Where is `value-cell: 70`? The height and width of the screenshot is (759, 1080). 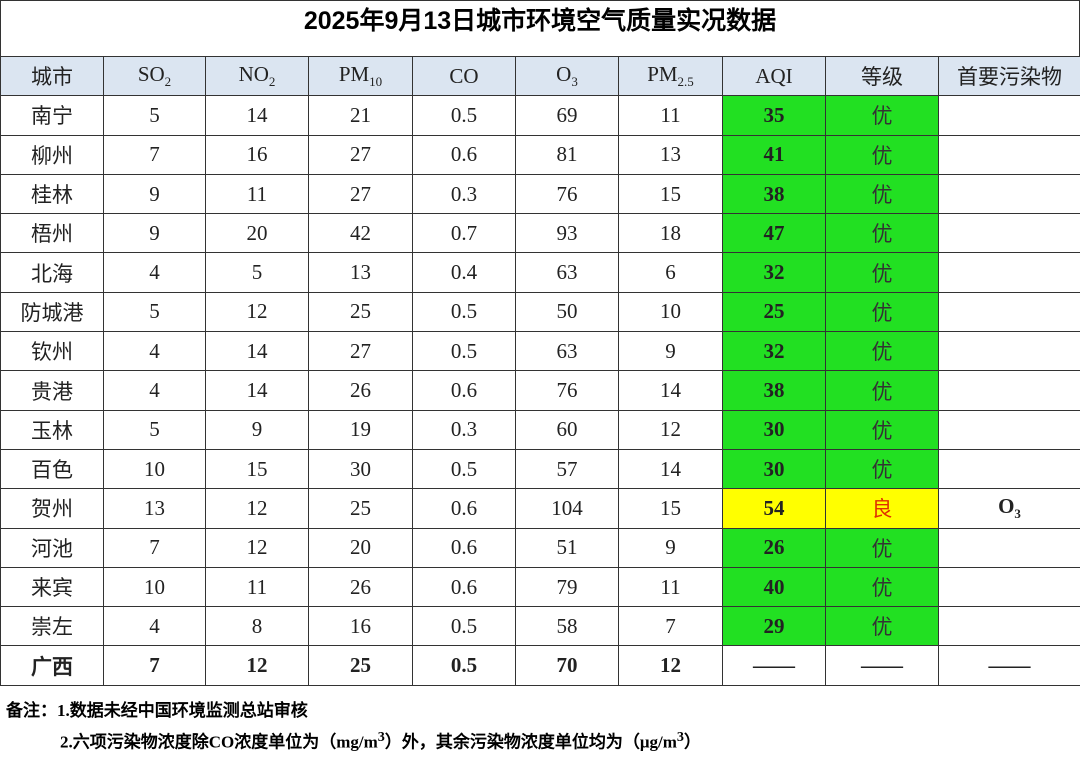 value-cell: 70 is located at coordinates (567, 665).